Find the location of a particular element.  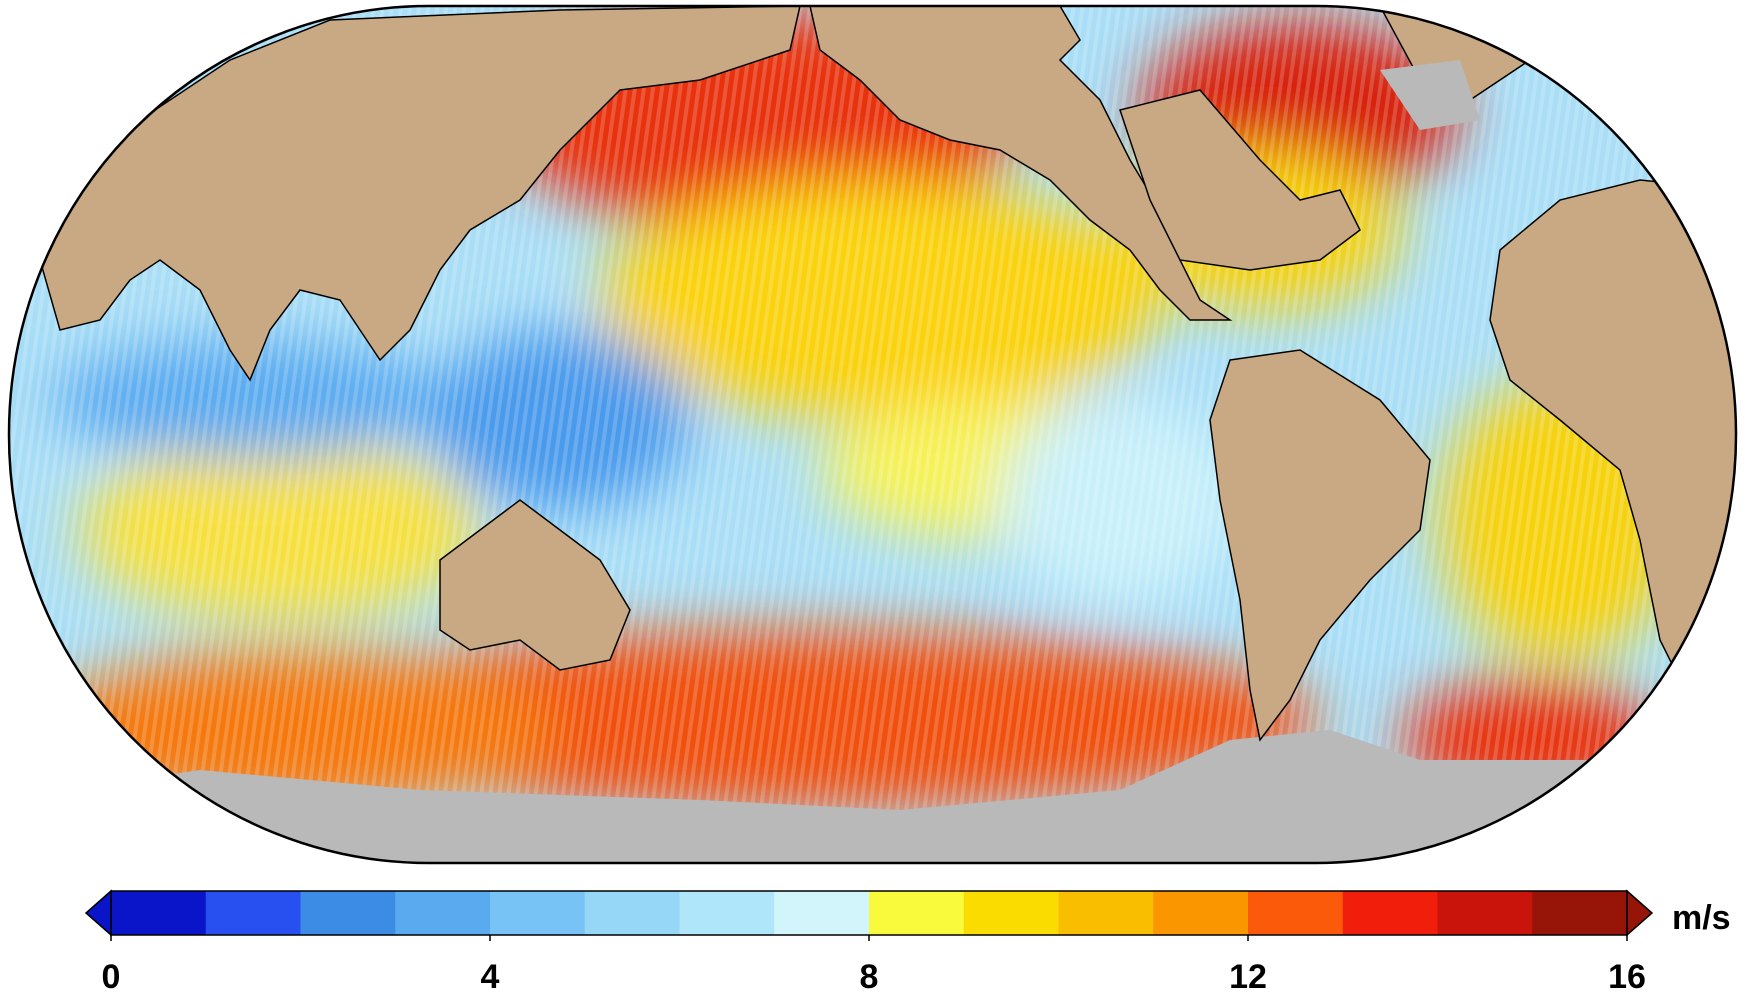

colorbar-tick-label: 0 is located at coordinates (111, 977).